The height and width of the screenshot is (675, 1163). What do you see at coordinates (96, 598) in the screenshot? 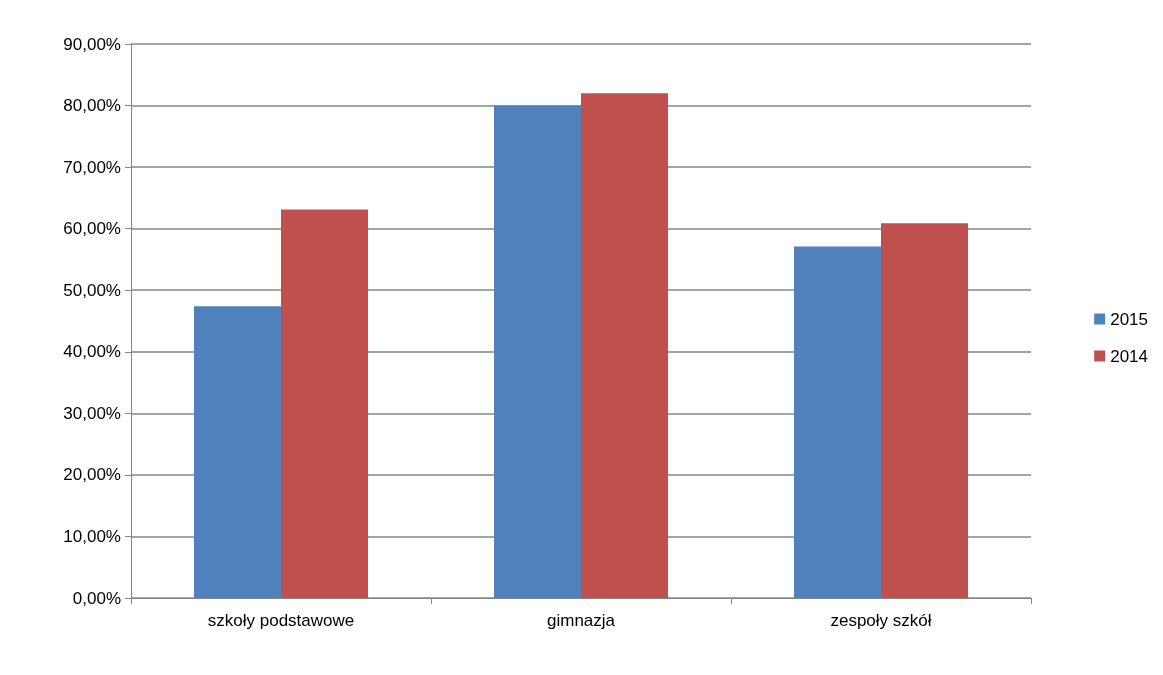
I see `y-tick-label: 0,00%` at bounding box center [96, 598].